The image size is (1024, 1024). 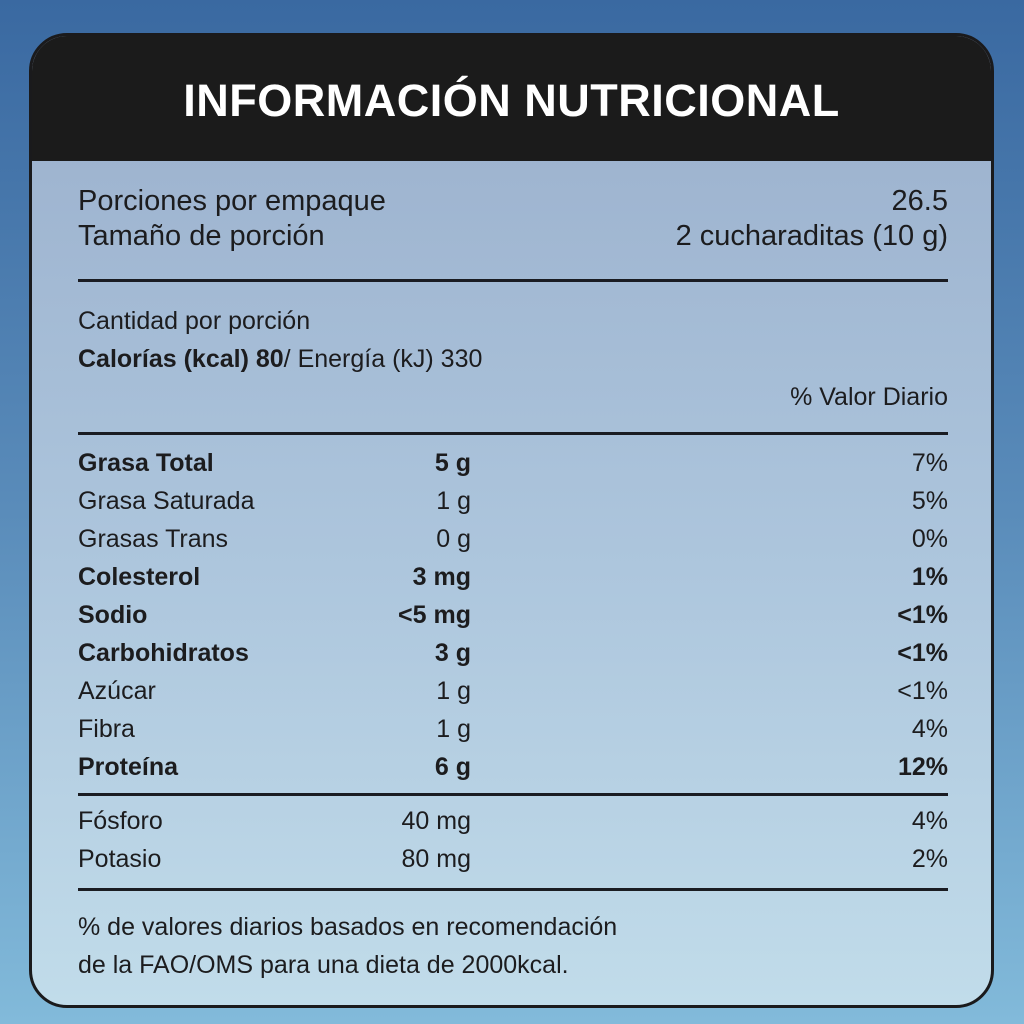 What do you see at coordinates (163, 653) in the screenshot?
I see `nutrient-name-carbohidratos: Carbohidratos` at bounding box center [163, 653].